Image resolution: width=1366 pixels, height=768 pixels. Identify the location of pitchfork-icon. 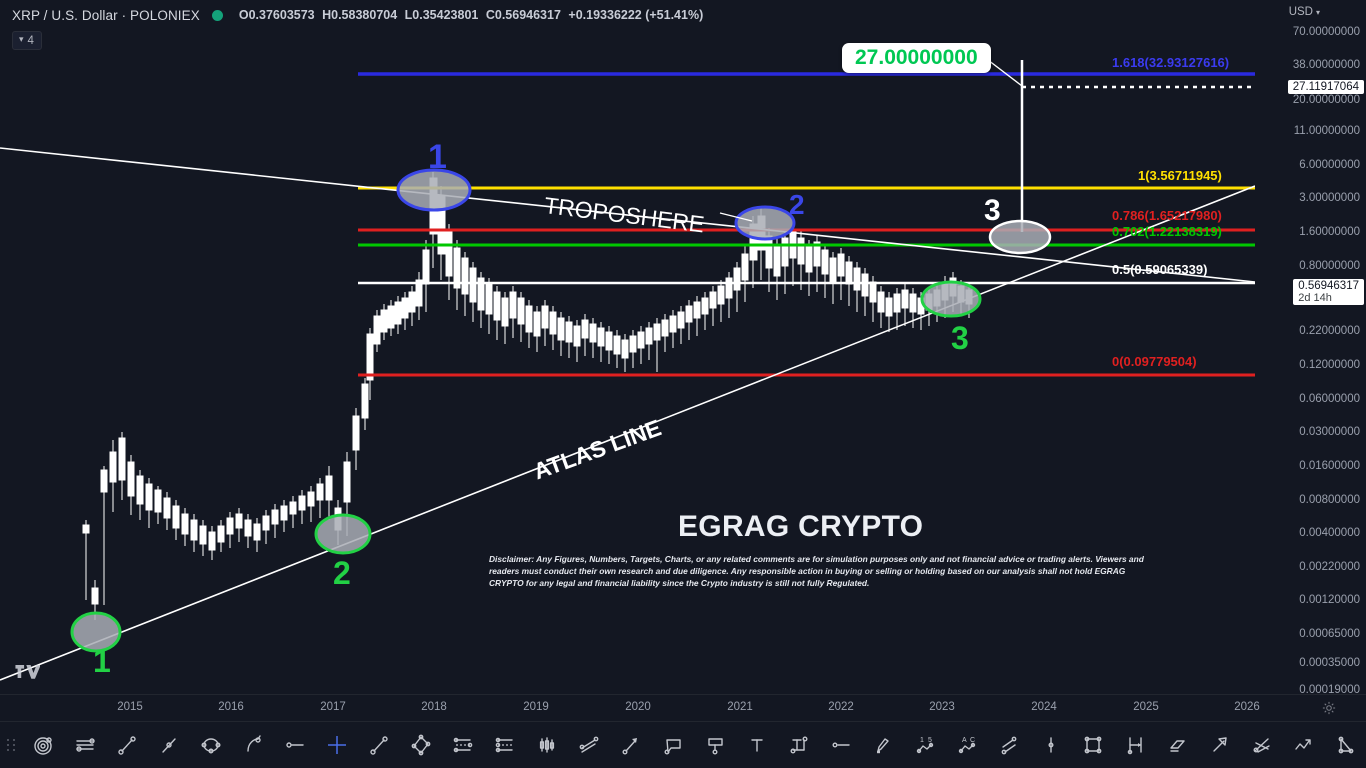
(1261, 745).